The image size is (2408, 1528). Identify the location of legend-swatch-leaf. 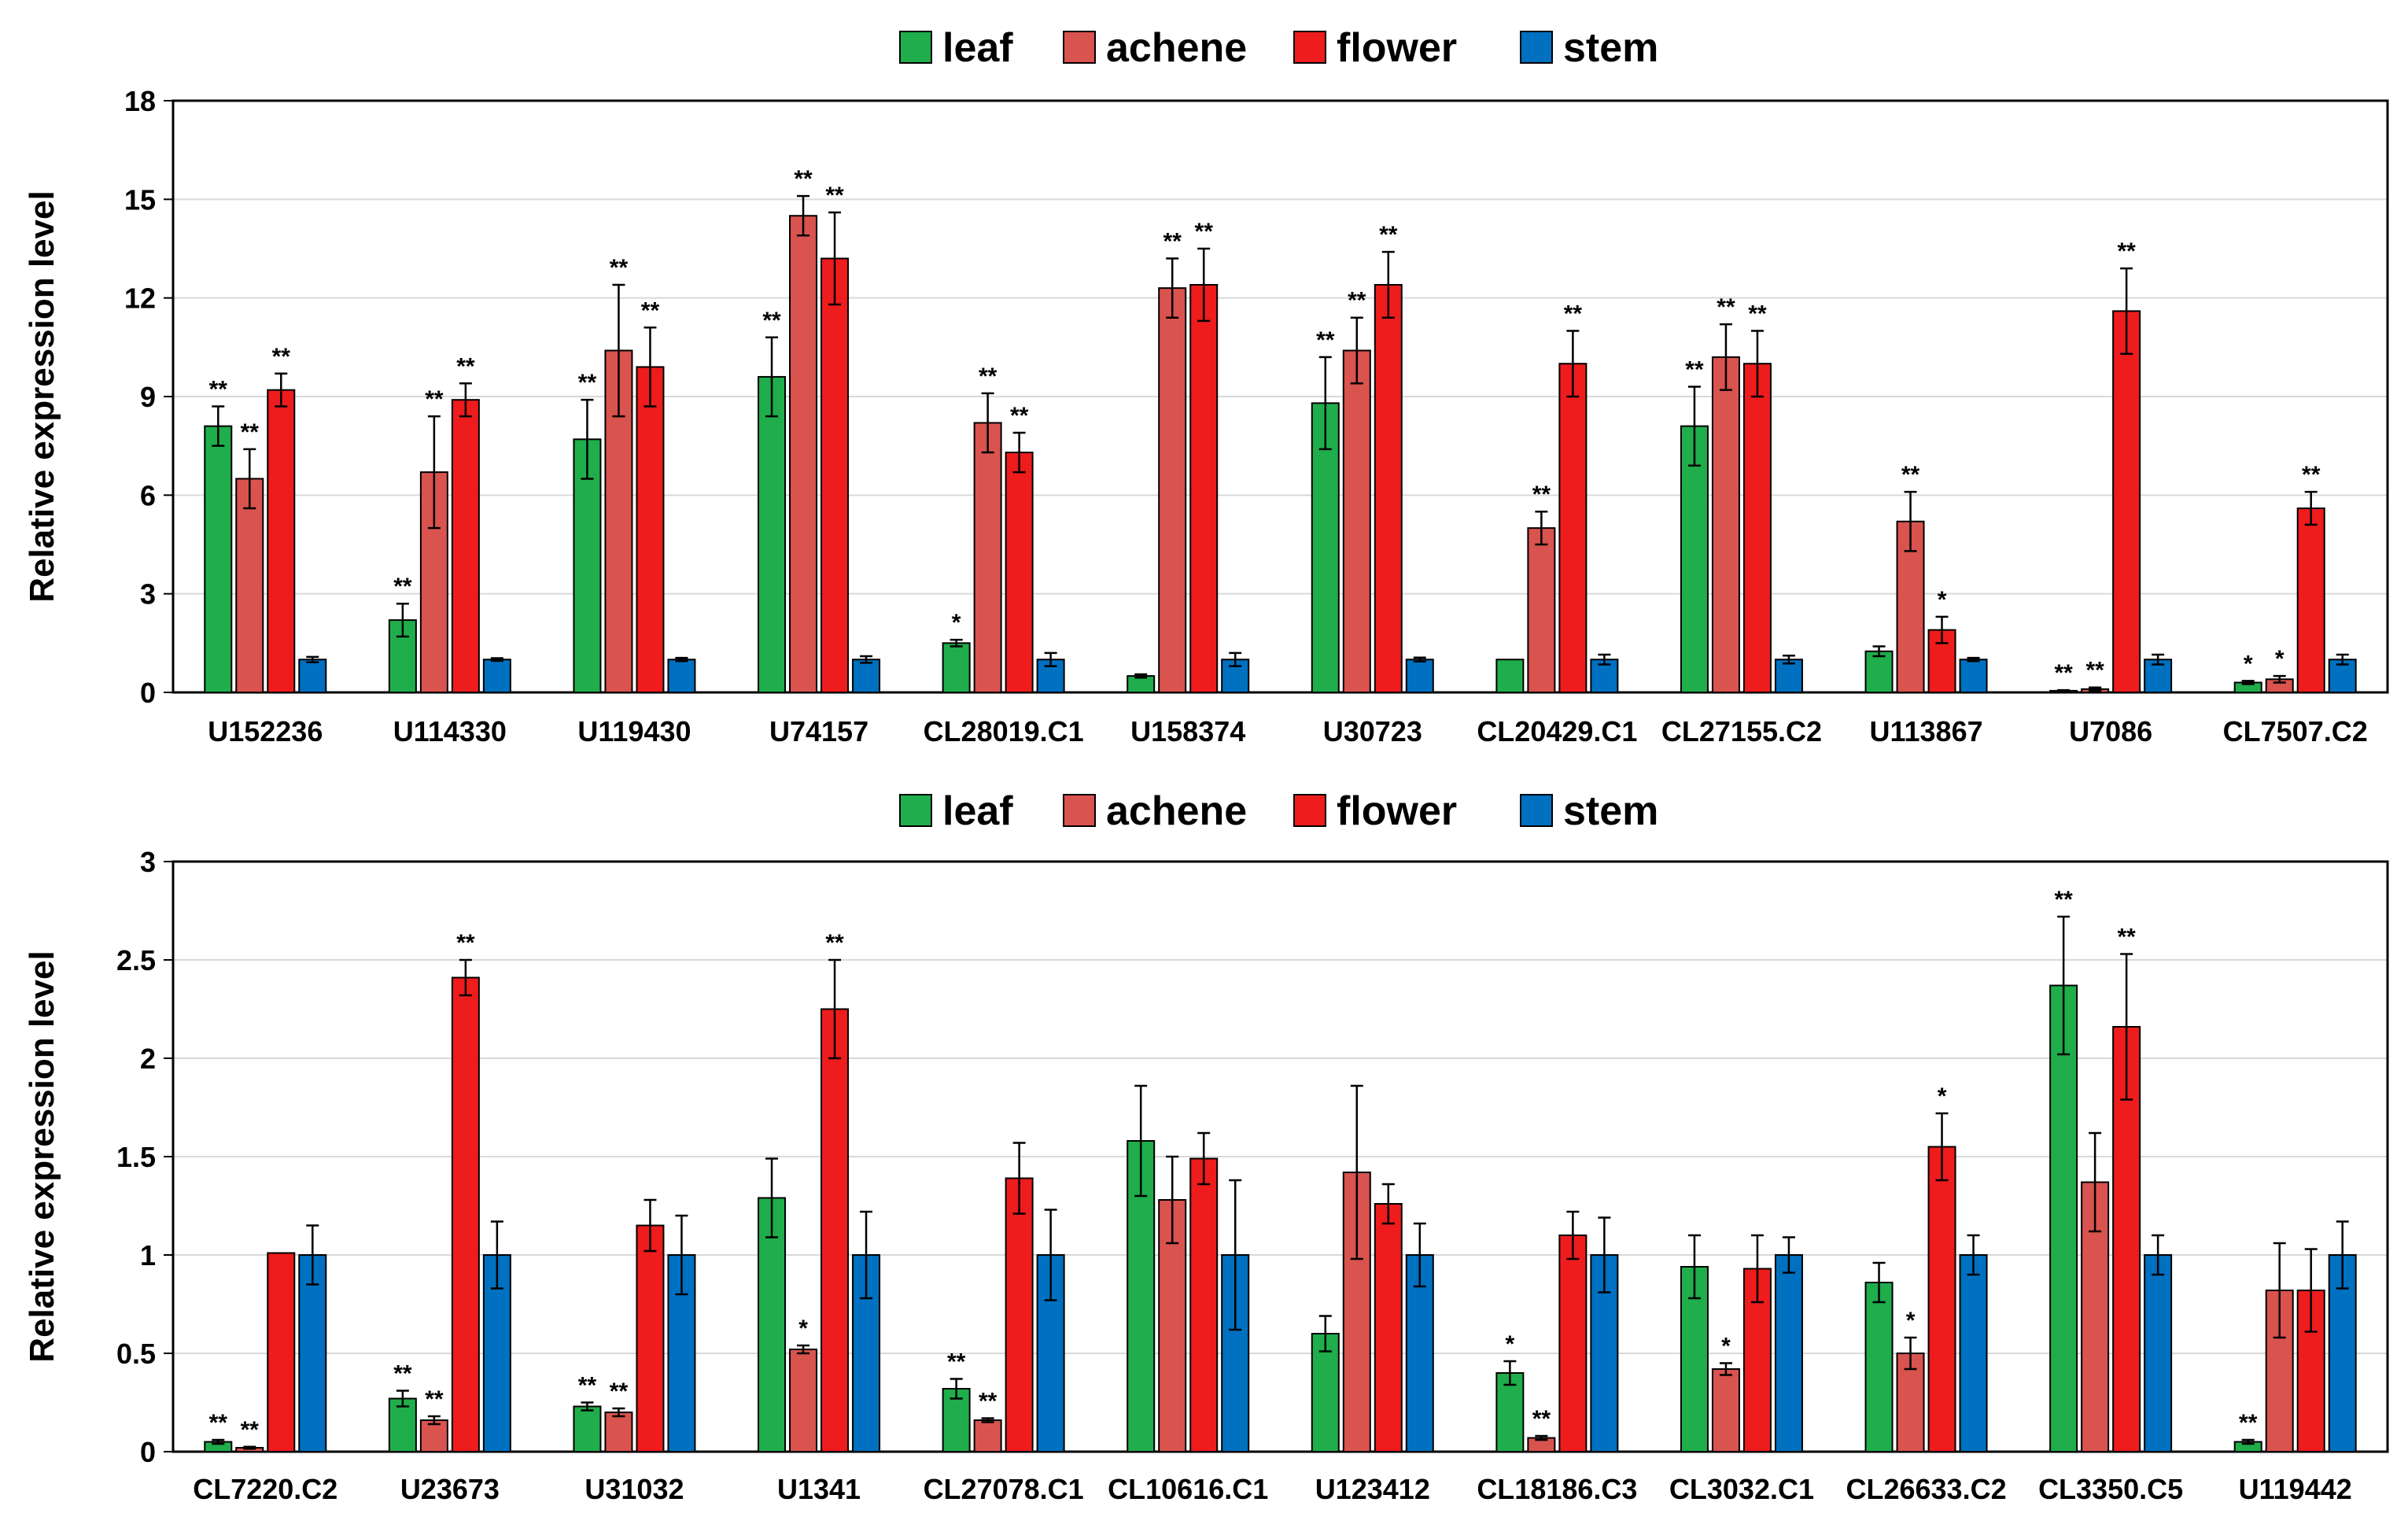
(916, 47).